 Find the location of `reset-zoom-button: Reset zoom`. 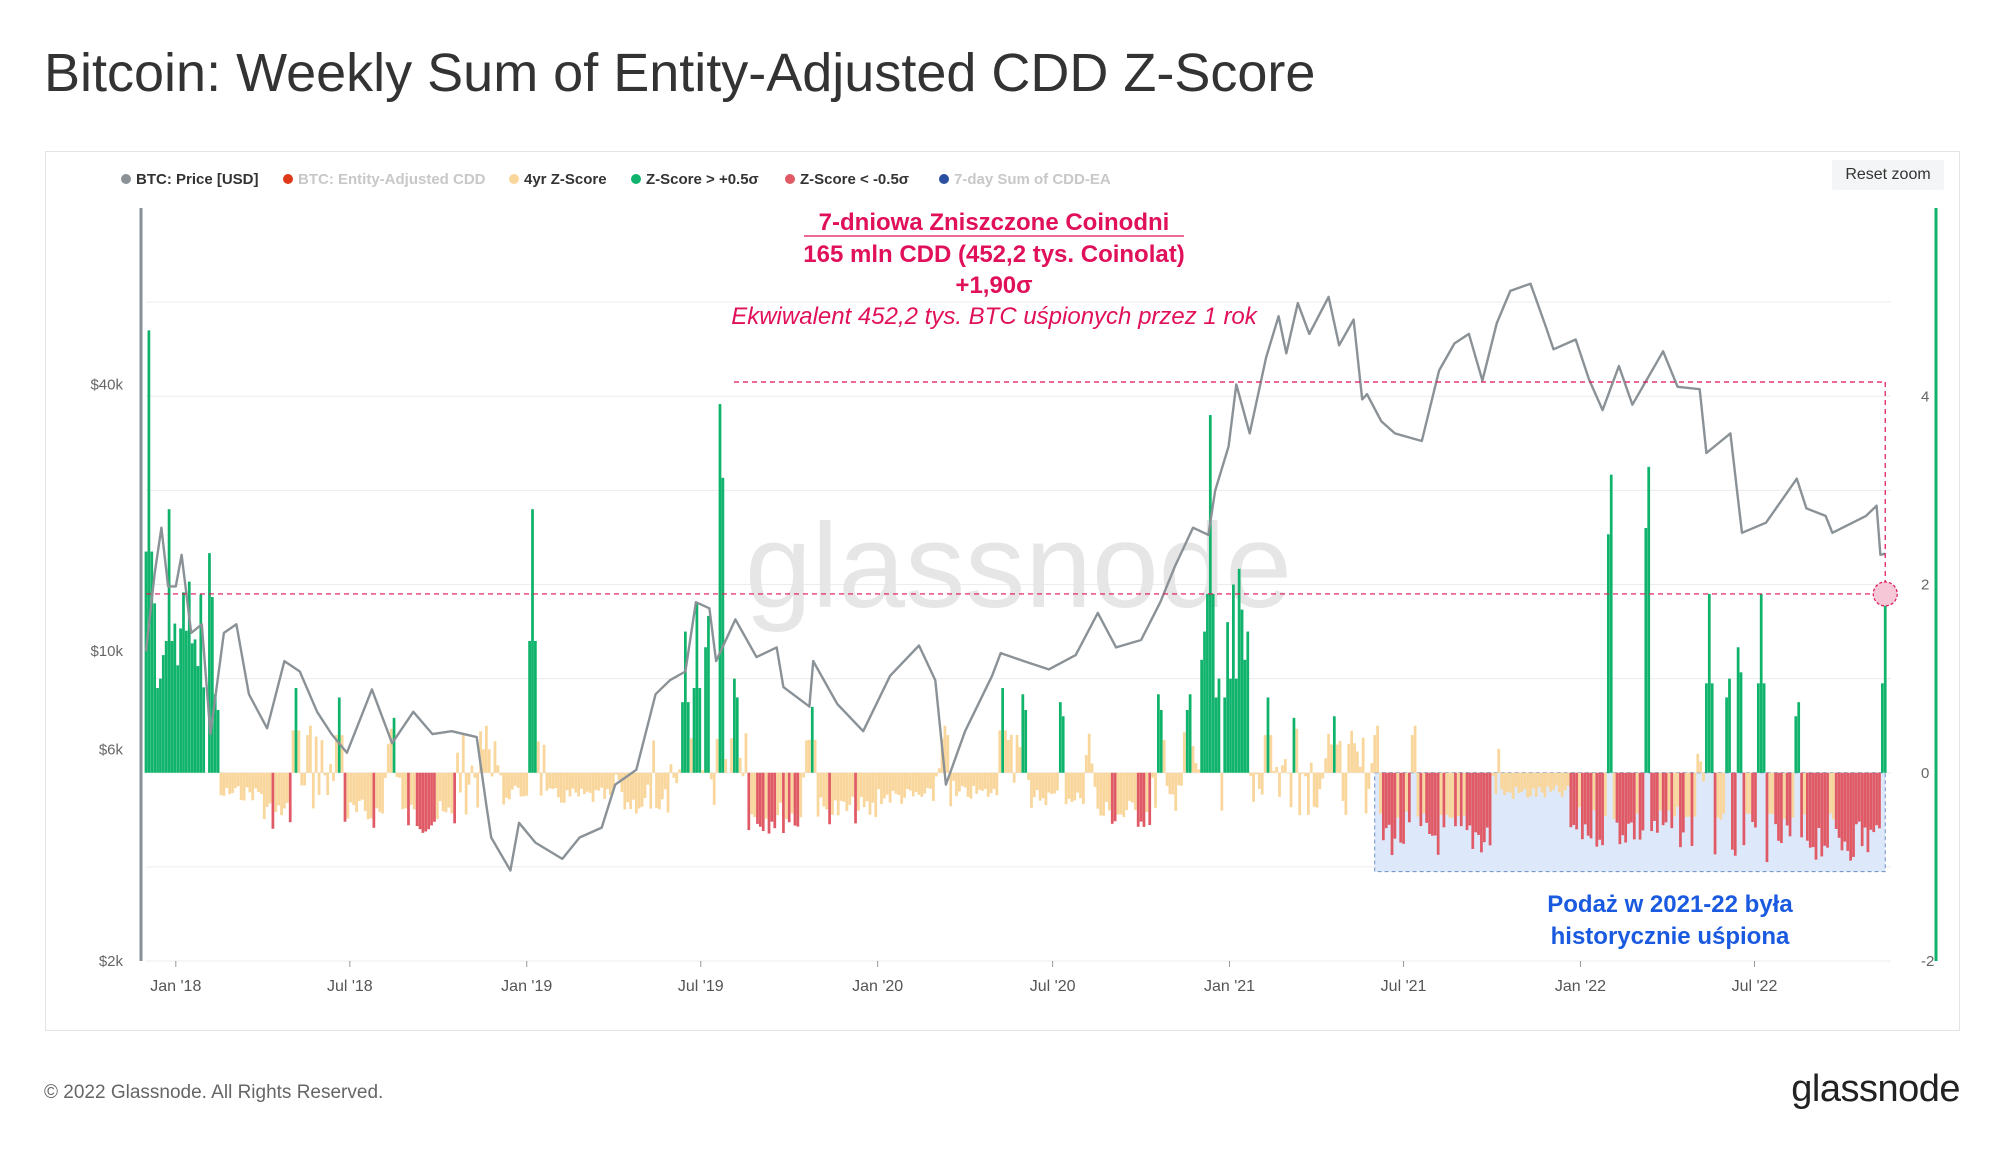

reset-zoom-button: Reset zoom is located at coordinates (1888, 175).